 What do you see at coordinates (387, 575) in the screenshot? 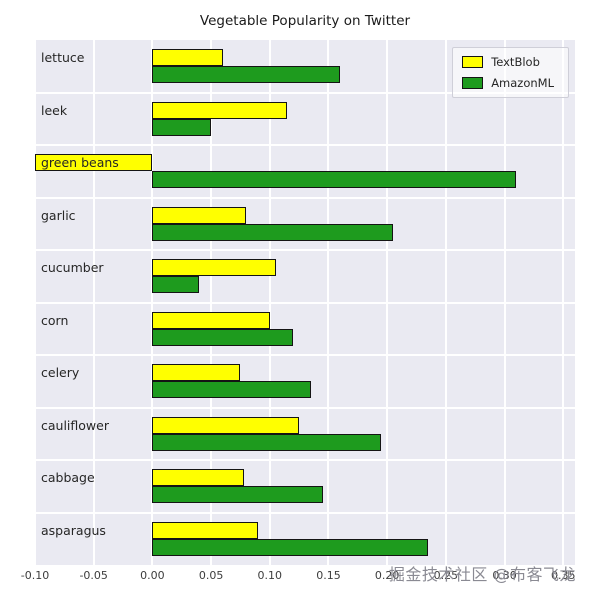
I see `x-tick-label: 0.20` at bounding box center [387, 575].